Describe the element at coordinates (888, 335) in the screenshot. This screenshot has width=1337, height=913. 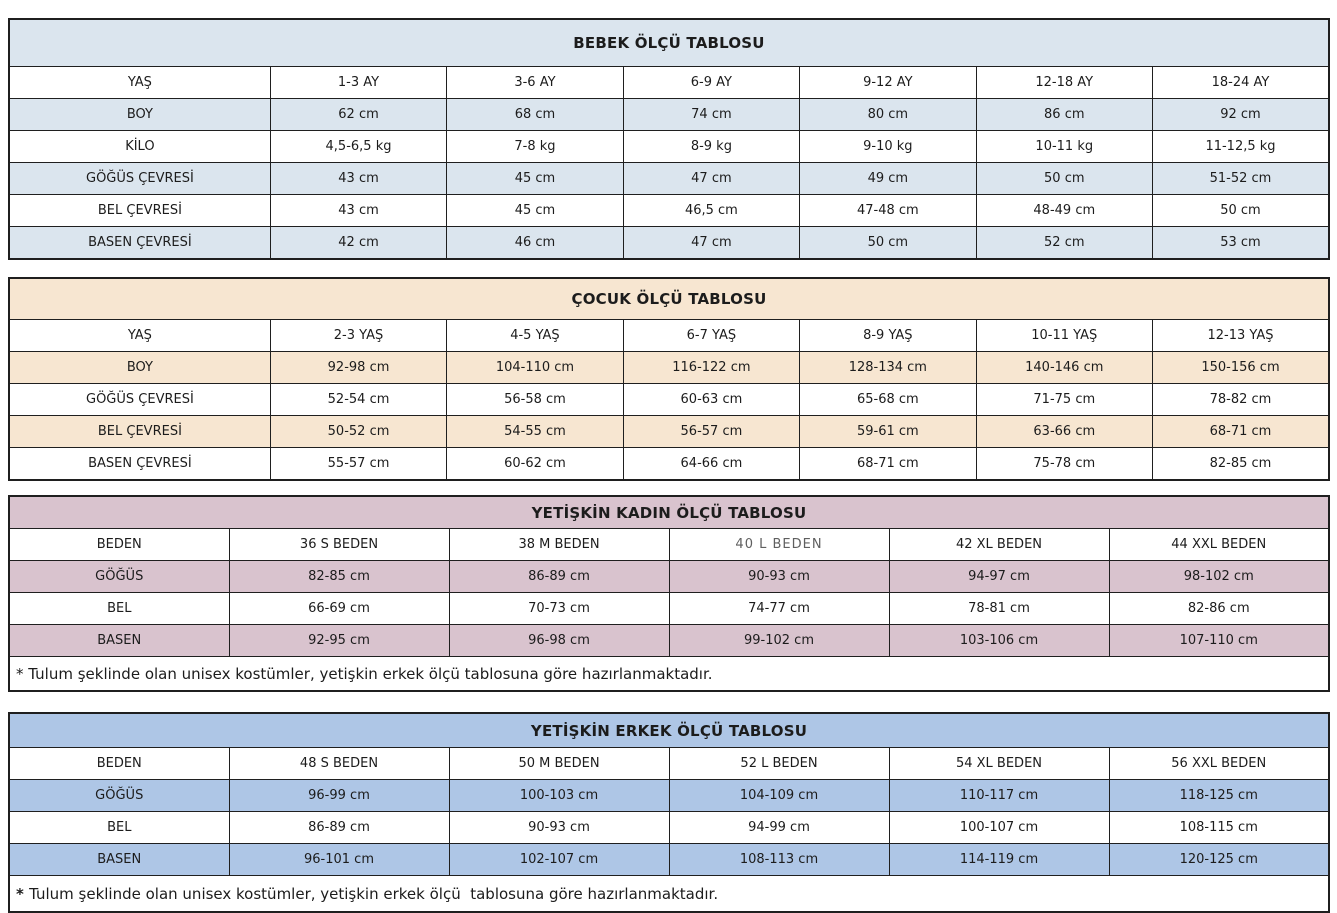
I see `table-cell: 8-9 YAŞ` at that location.